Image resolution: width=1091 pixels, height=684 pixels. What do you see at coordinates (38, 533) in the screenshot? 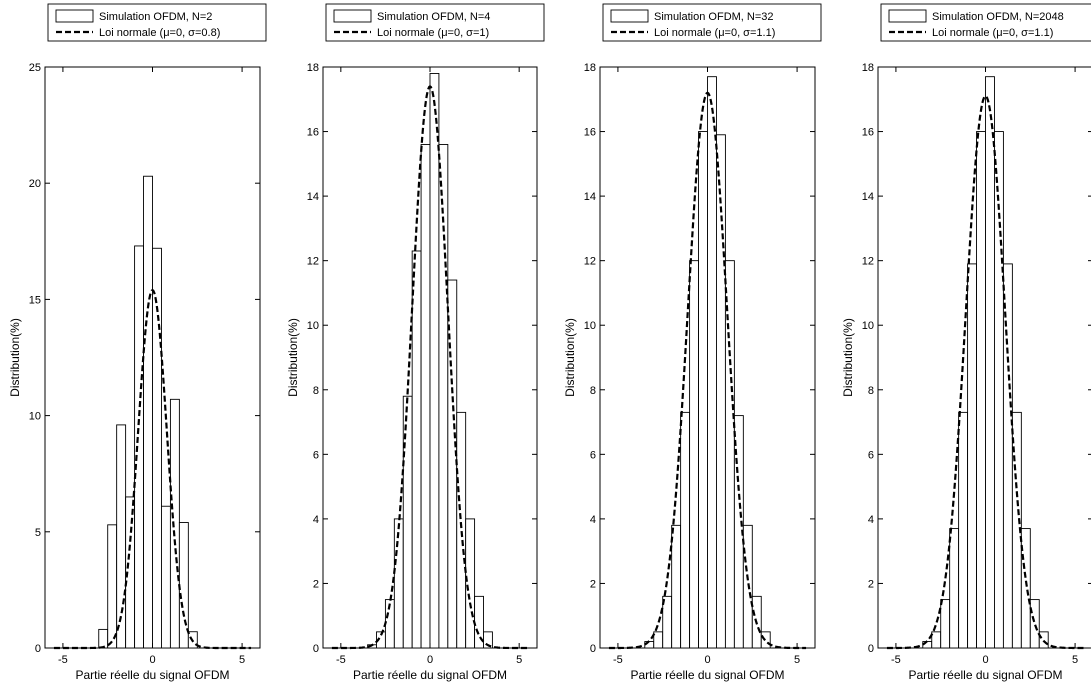
I see `y-tick-label: 5` at bounding box center [38, 533].